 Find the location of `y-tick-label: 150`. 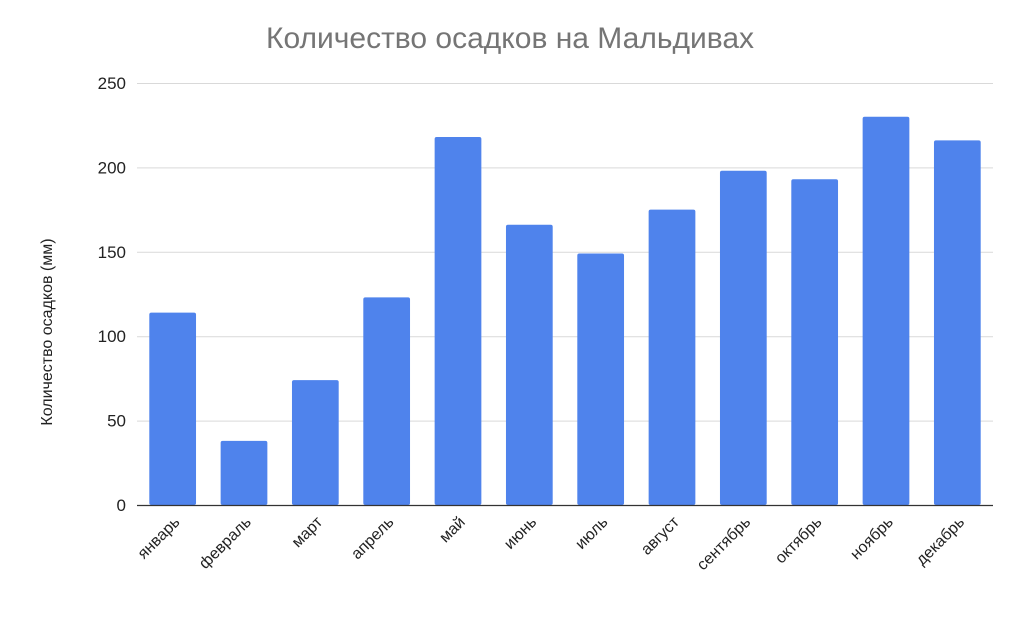

y-tick-label: 150 is located at coordinates (112, 252).